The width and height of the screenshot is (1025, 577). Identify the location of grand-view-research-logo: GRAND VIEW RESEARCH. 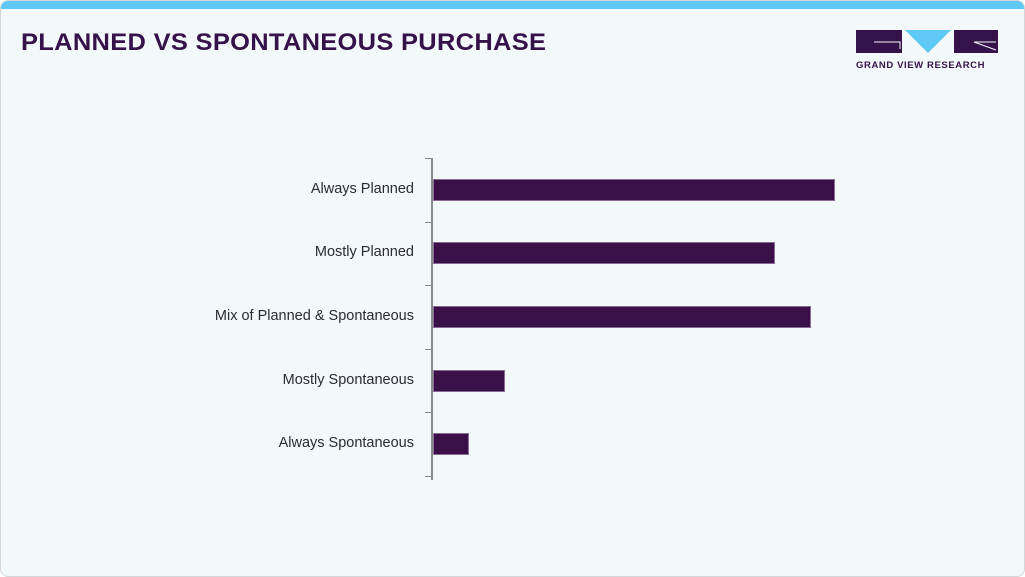
(927, 52).